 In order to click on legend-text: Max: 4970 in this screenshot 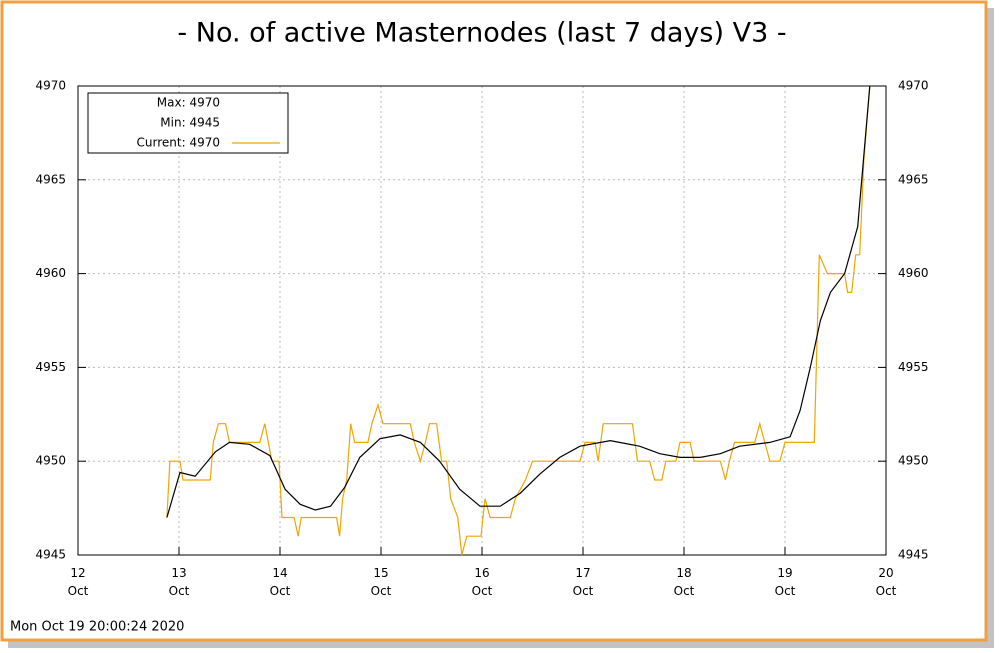, I will do `click(188, 103)`.